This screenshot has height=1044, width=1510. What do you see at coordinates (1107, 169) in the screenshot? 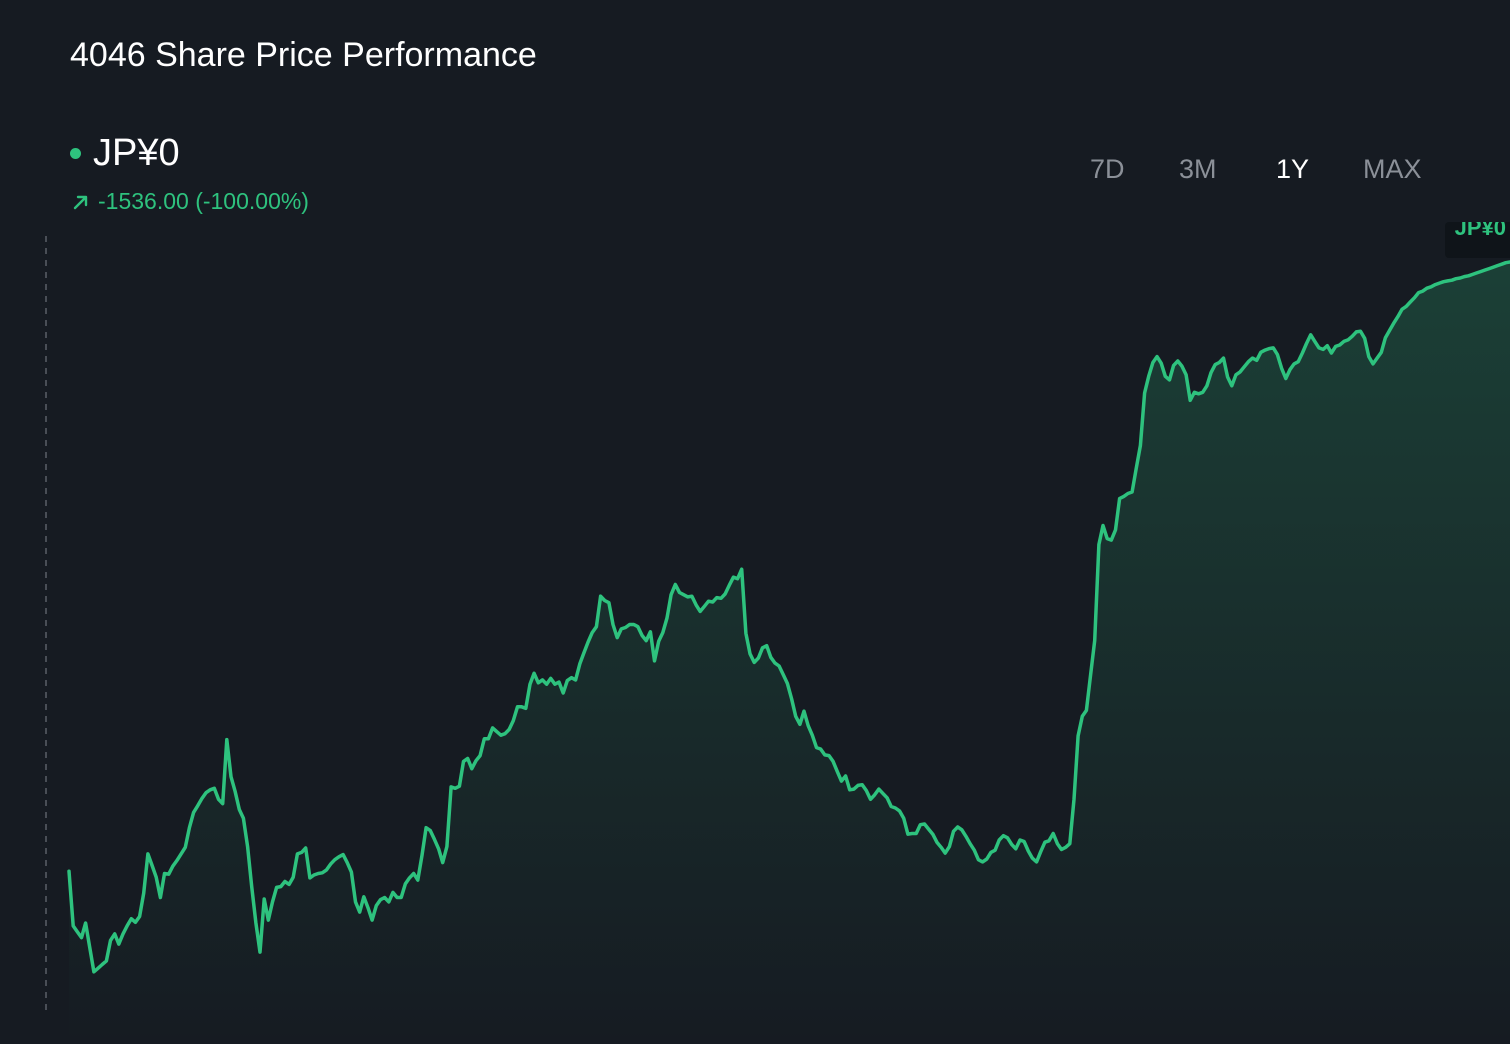
I see `tab-7d: 7D` at bounding box center [1107, 169].